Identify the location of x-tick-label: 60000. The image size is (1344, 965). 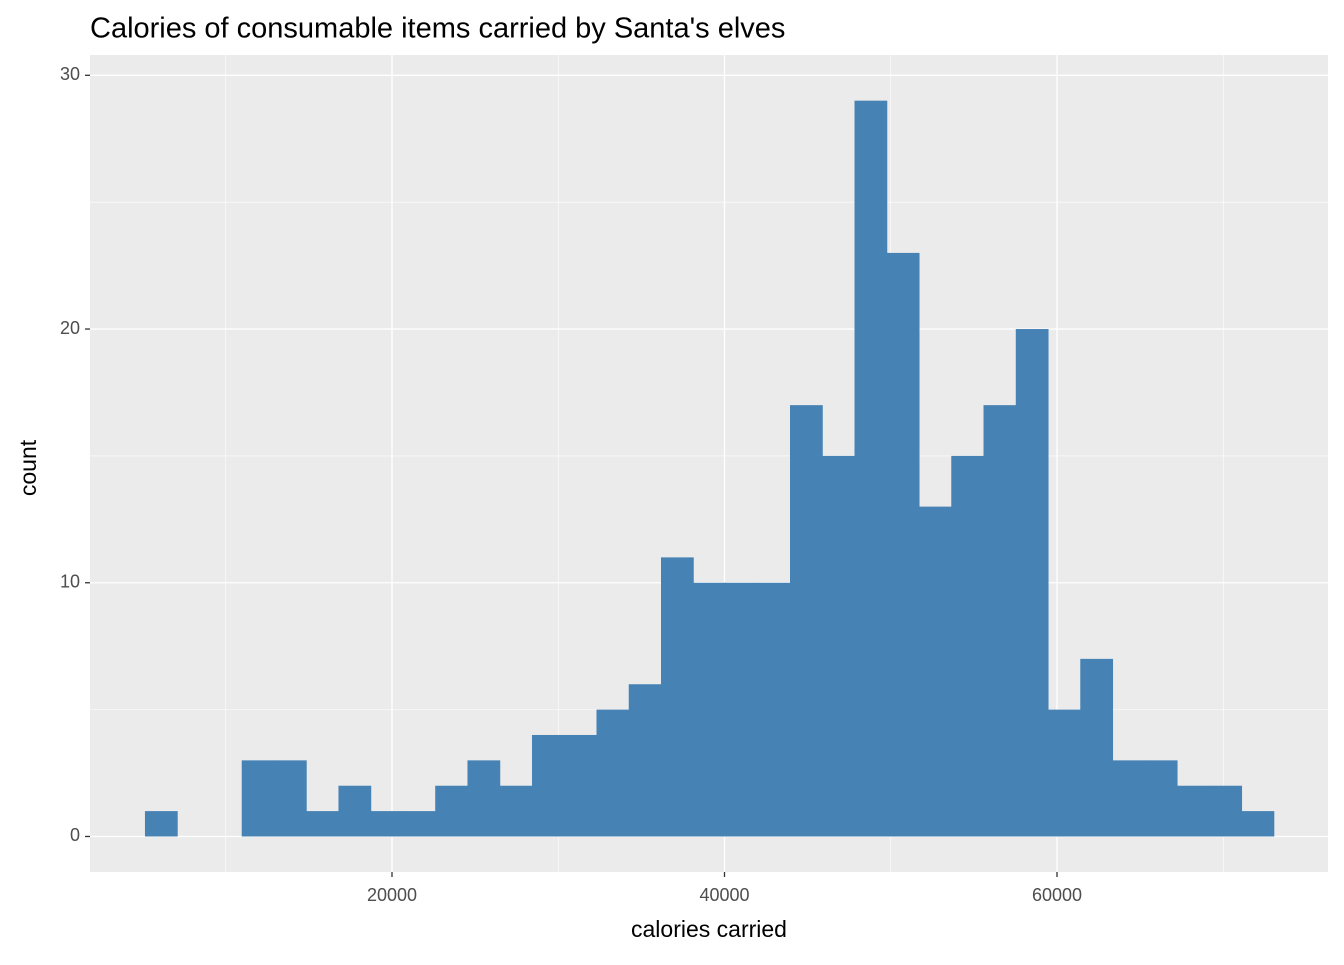
(1057, 895).